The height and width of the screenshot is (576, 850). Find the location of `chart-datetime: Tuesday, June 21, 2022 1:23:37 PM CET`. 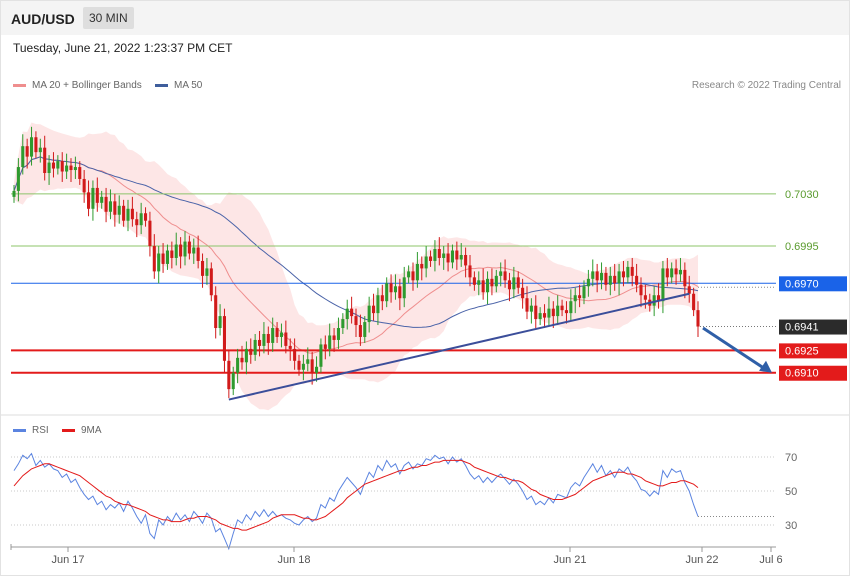

chart-datetime: Tuesday, June 21, 2022 1:23:37 PM CET is located at coordinates (123, 48).